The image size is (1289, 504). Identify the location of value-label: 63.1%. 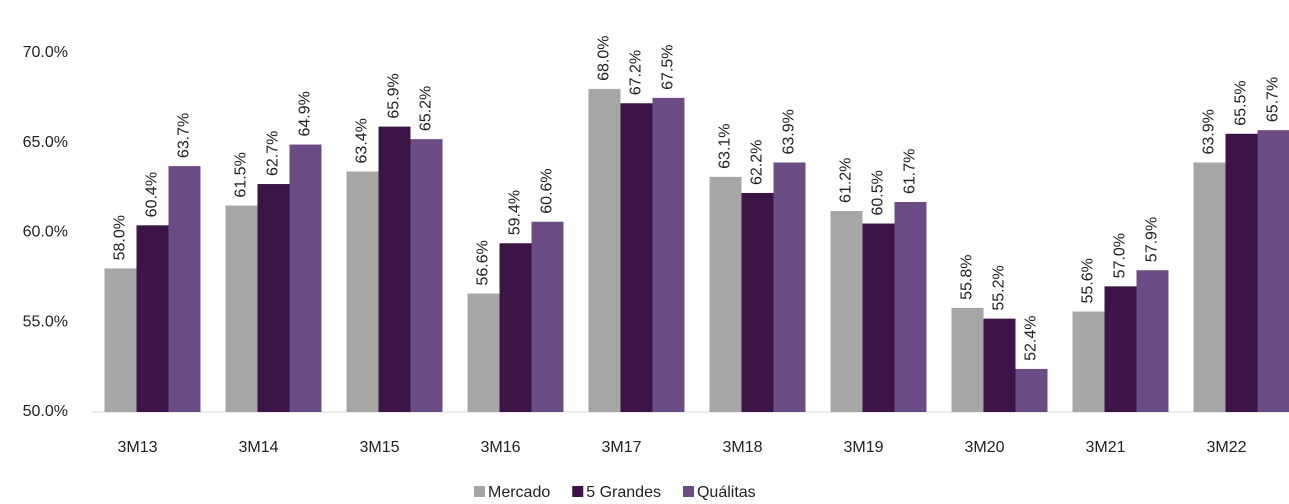
(725, 145).